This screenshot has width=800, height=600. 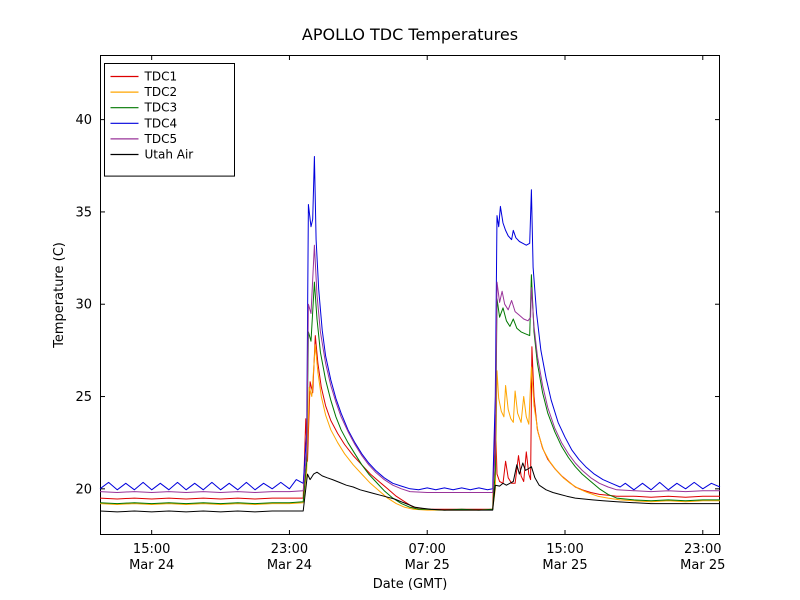 I want to click on y-tick-label: 25, so click(x=83, y=397).